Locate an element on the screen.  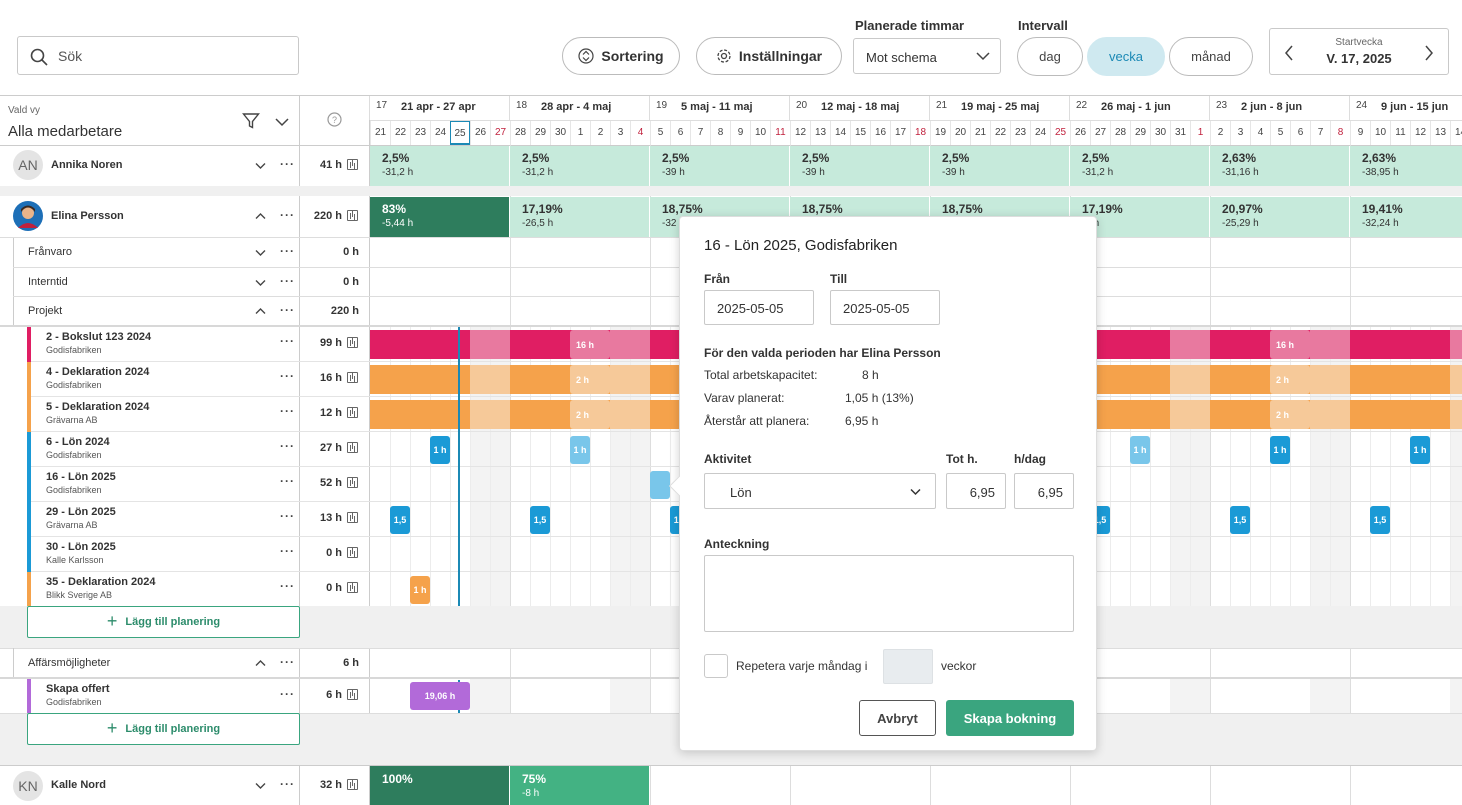
day-header: 1 is located at coordinates (580, 133).